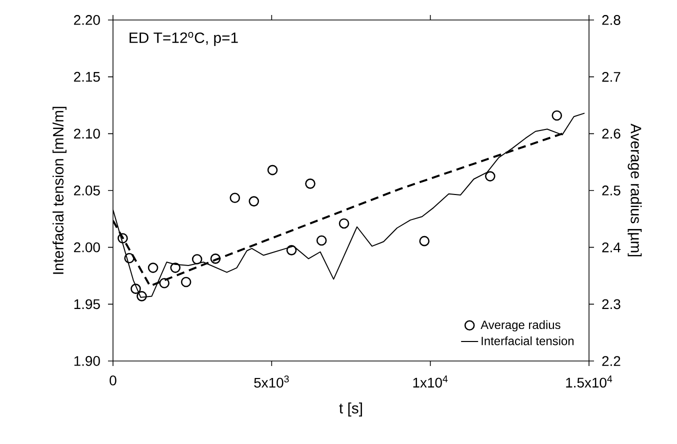  I want to click on y-tick-label: 2.15, so click(87, 77).